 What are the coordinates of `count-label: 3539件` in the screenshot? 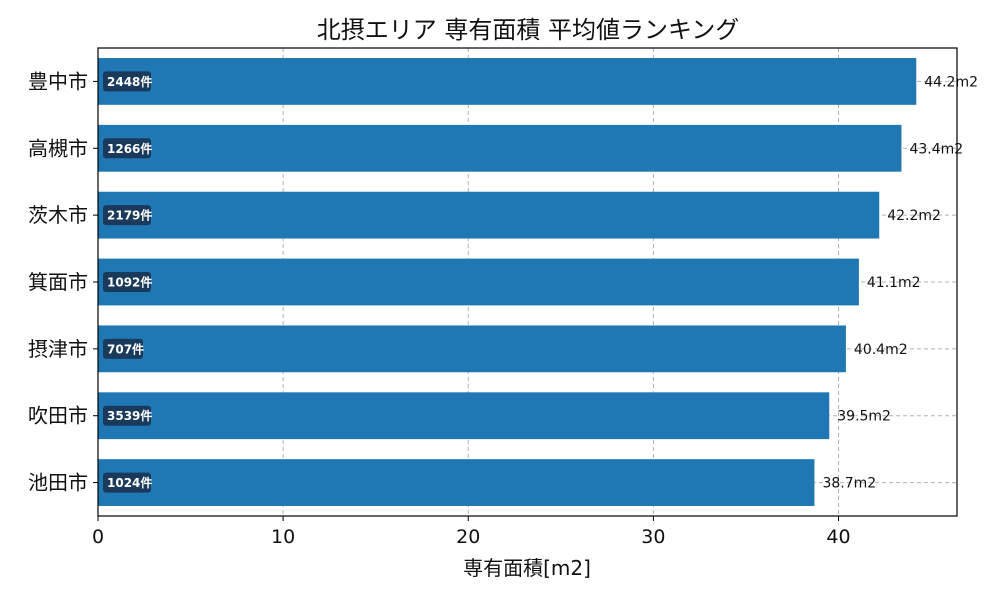 It's located at (129, 415).